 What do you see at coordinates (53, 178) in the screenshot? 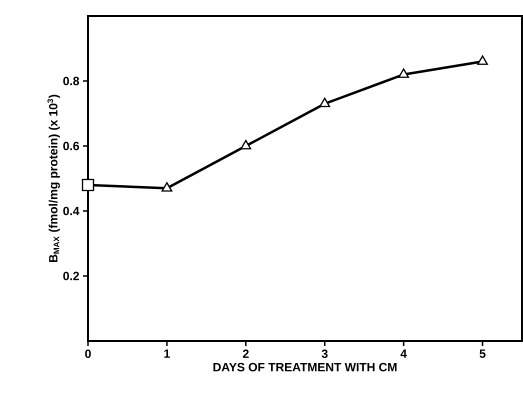
I see `y-axis-title: B$_{MAX}$ (fmol/mg protein) (x 10$^{3}$)` at bounding box center [53, 178].